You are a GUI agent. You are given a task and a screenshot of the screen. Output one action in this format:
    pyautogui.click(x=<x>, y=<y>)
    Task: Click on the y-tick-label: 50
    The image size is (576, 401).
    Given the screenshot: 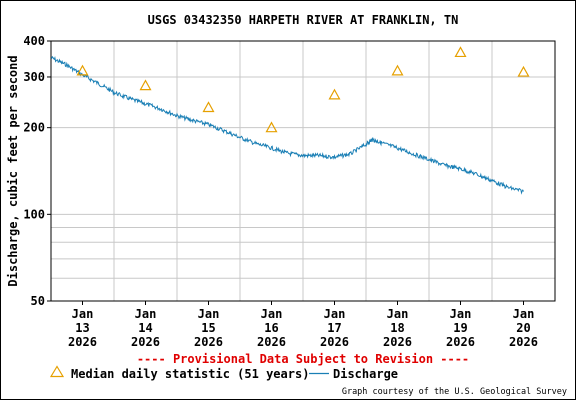 What is the action you would take?
    pyautogui.click(x=38, y=301)
    